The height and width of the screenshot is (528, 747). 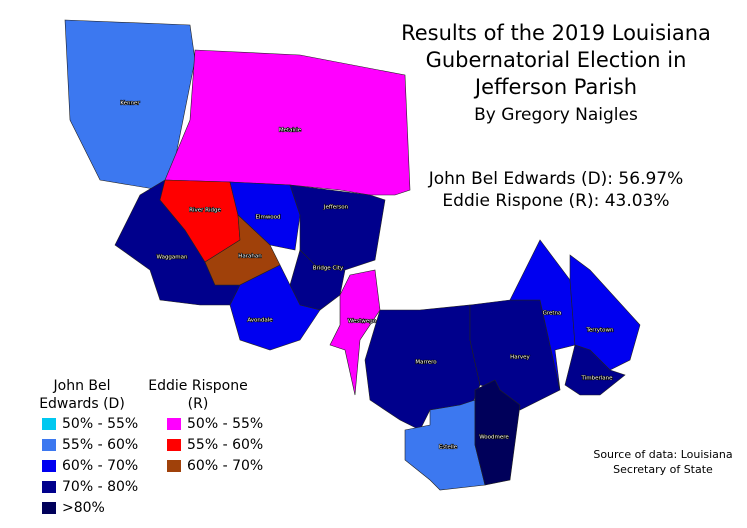 What do you see at coordinates (197, 386) in the screenshot?
I see `legend-heading: Eddie Rispone` at bounding box center [197, 386].